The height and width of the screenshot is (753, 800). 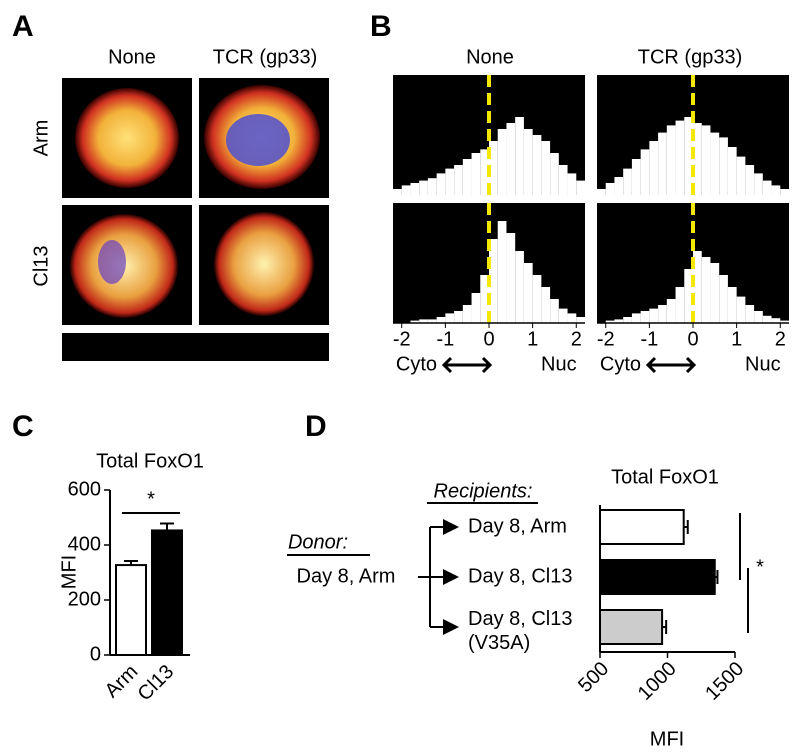 I want to click on y-tick-label: 400, so click(x=84, y=544).